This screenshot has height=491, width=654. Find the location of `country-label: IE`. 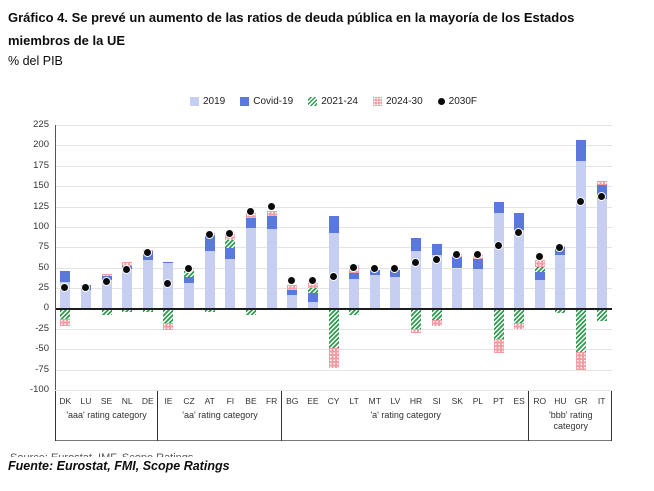

country-label: IE is located at coordinates (168, 401).